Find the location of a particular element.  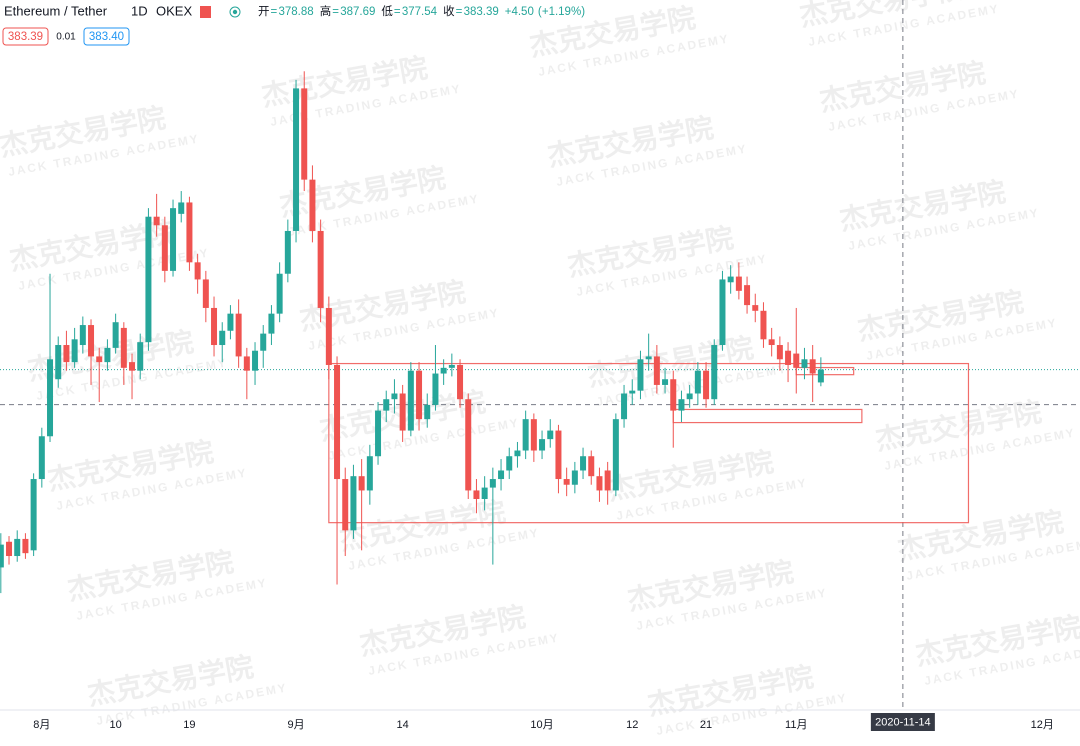

crosshair-label-box is located at coordinates (902, 722).